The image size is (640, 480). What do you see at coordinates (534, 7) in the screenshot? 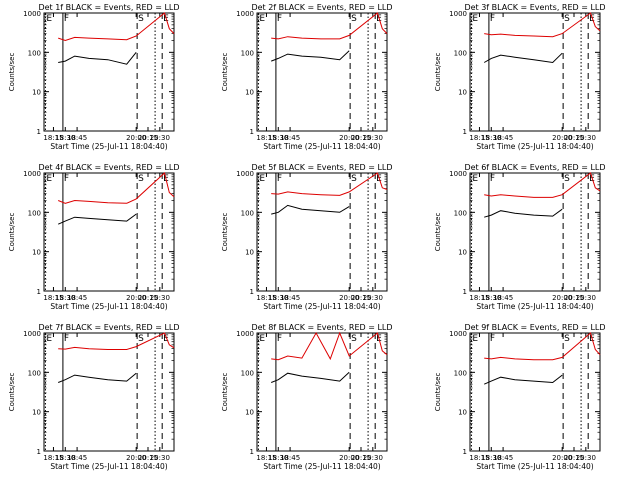
I see `chart-title: Det 3f BLACK = Events, RED = LLD` at bounding box center [534, 7].